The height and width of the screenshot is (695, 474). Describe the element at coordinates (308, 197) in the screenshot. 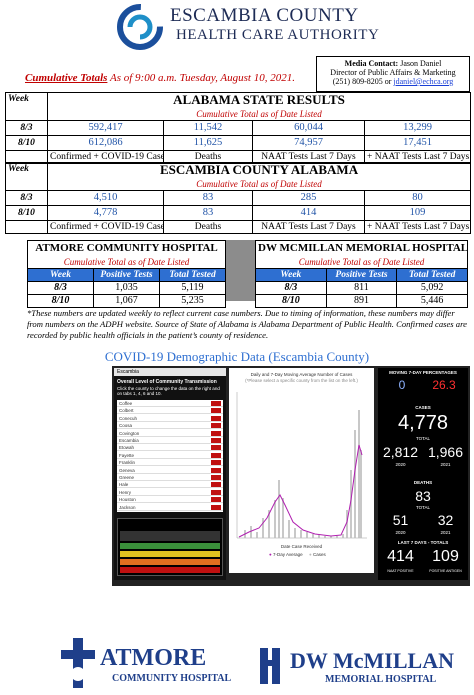

I see `value-cell: 285` at that location.